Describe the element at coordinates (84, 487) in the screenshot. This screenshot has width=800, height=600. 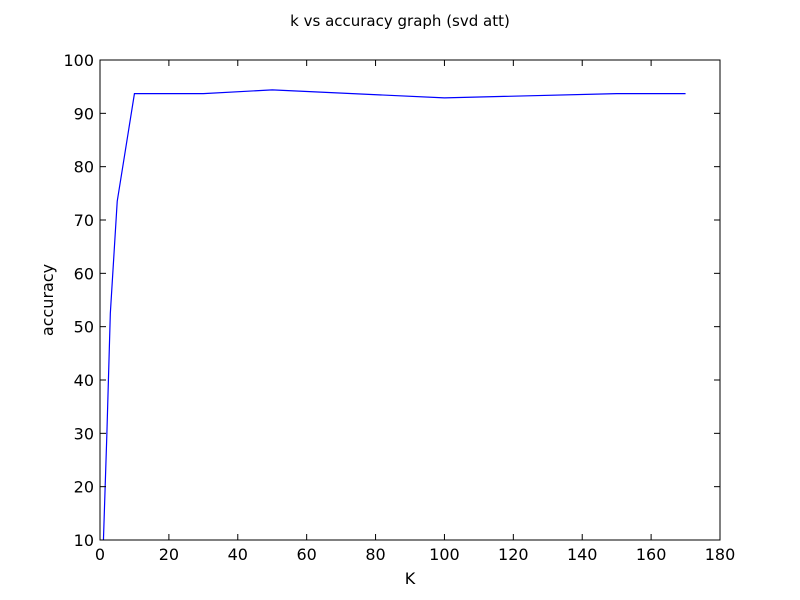
I see `y-tick-label: 20` at that location.